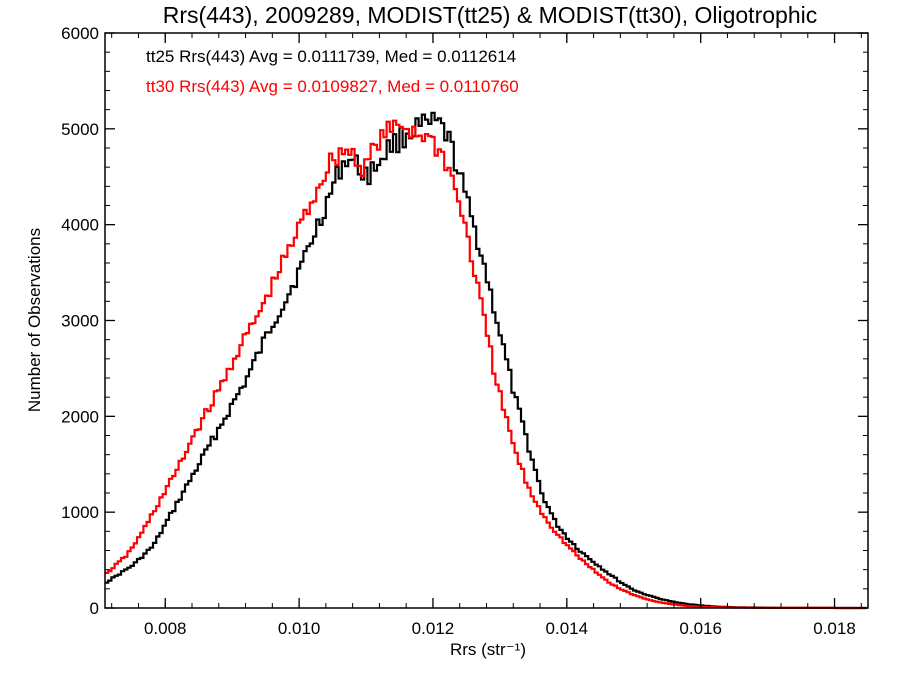 This screenshot has height=675, width=900. What do you see at coordinates (433, 628) in the screenshot?
I see `x-tick-label: 0.012` at bounding box center [433, 628].